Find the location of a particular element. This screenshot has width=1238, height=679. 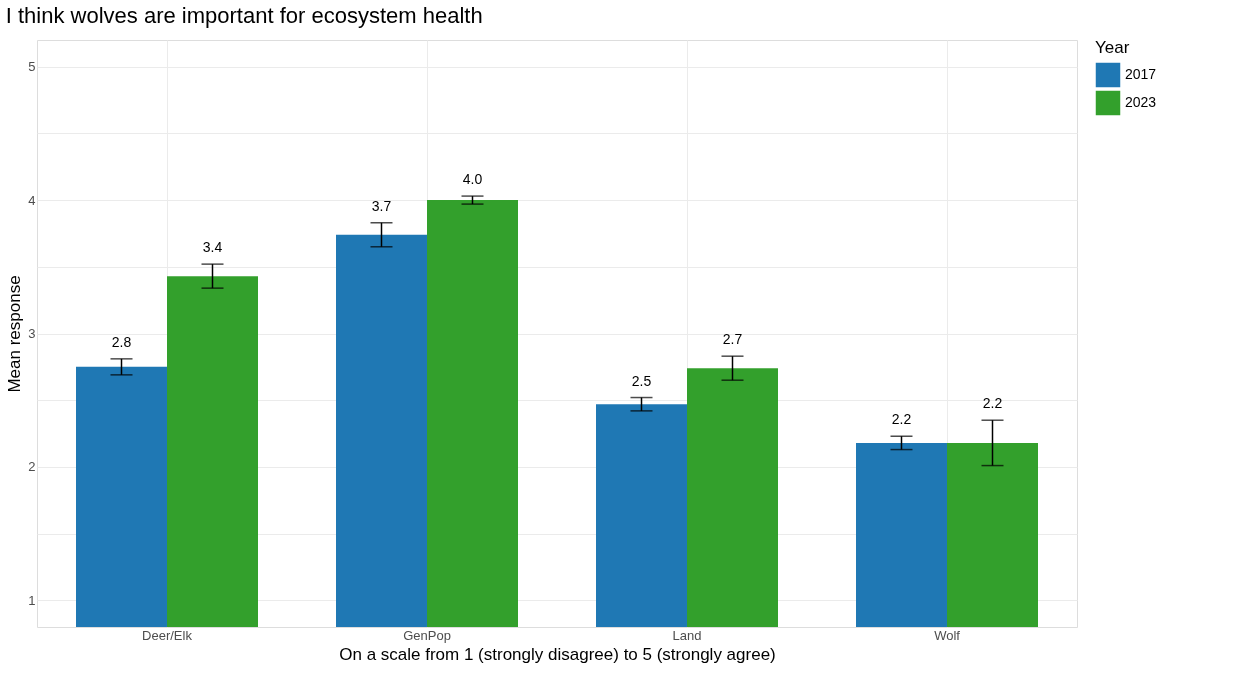

legend-title: Year is located at coordinates (1112, 47).